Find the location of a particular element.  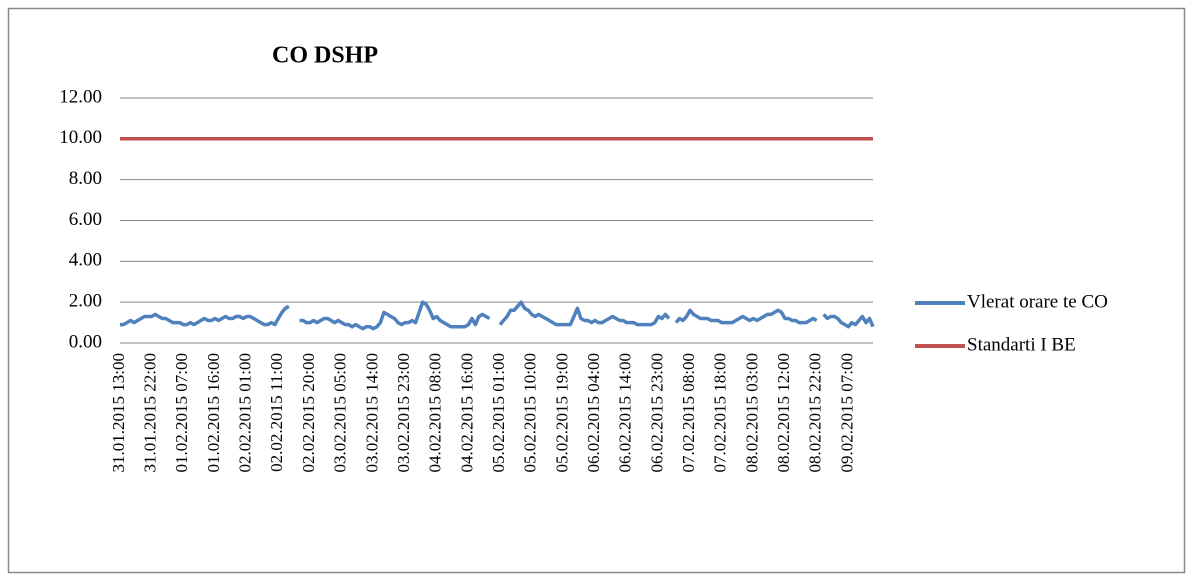

x-tick-label: 08.02.2015 22:00 is located at coordinates (815, 412).